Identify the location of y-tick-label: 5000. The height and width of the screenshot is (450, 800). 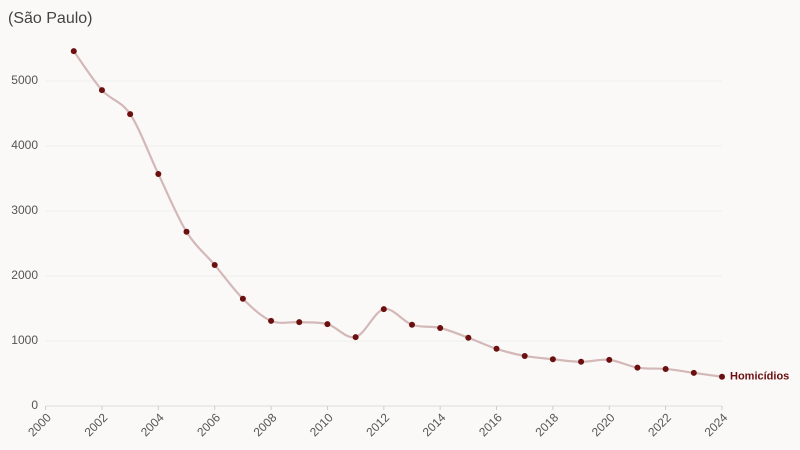
(24, 80).